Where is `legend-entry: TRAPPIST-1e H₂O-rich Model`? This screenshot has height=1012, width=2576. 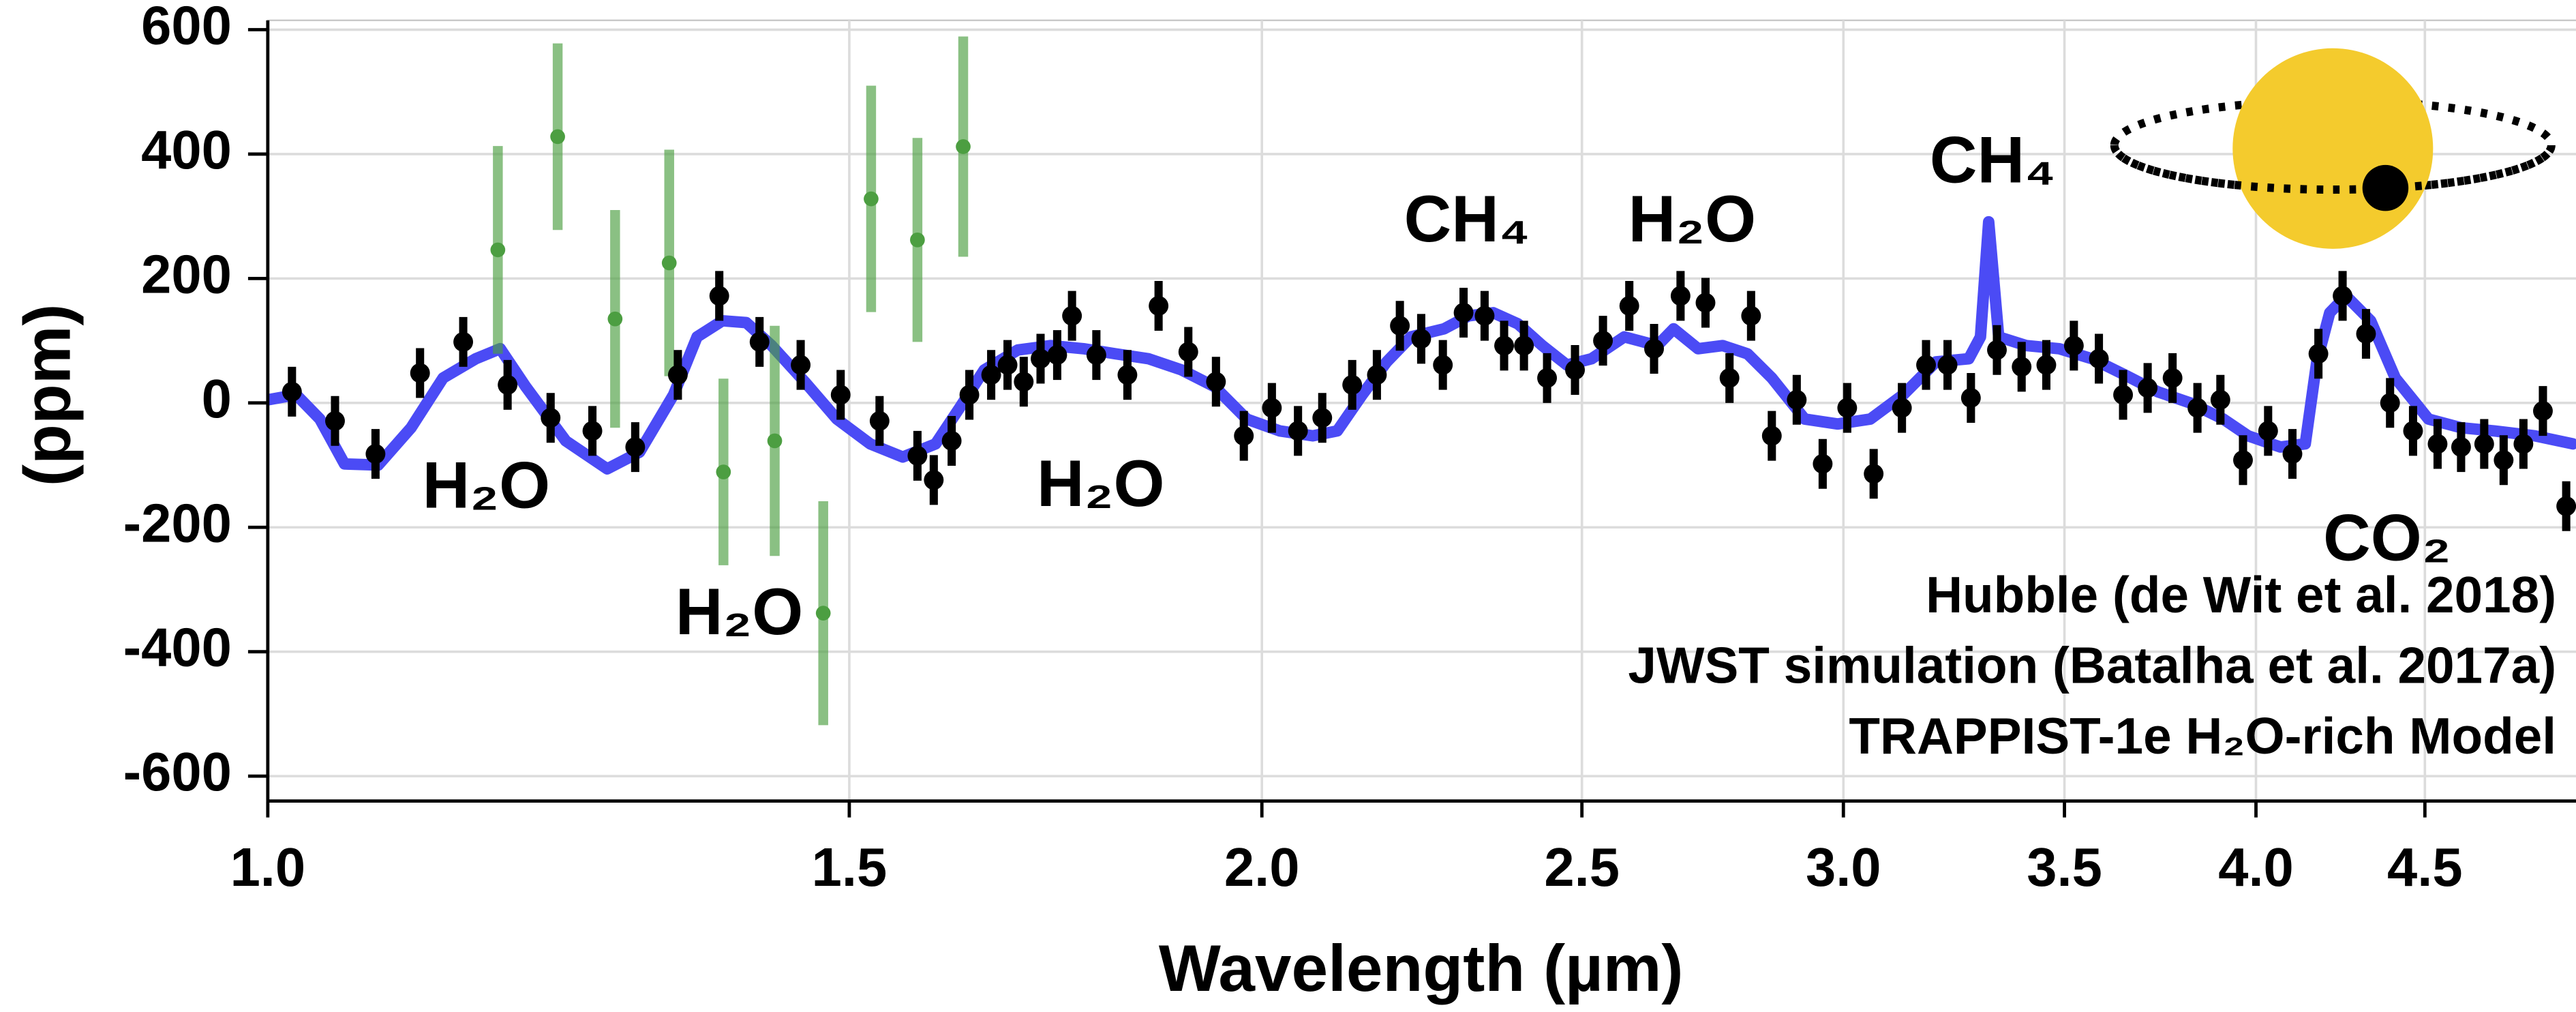
legend-entry: TRAPPIST-1e H₂O-rich Model is located at coordinates (2202, 735).